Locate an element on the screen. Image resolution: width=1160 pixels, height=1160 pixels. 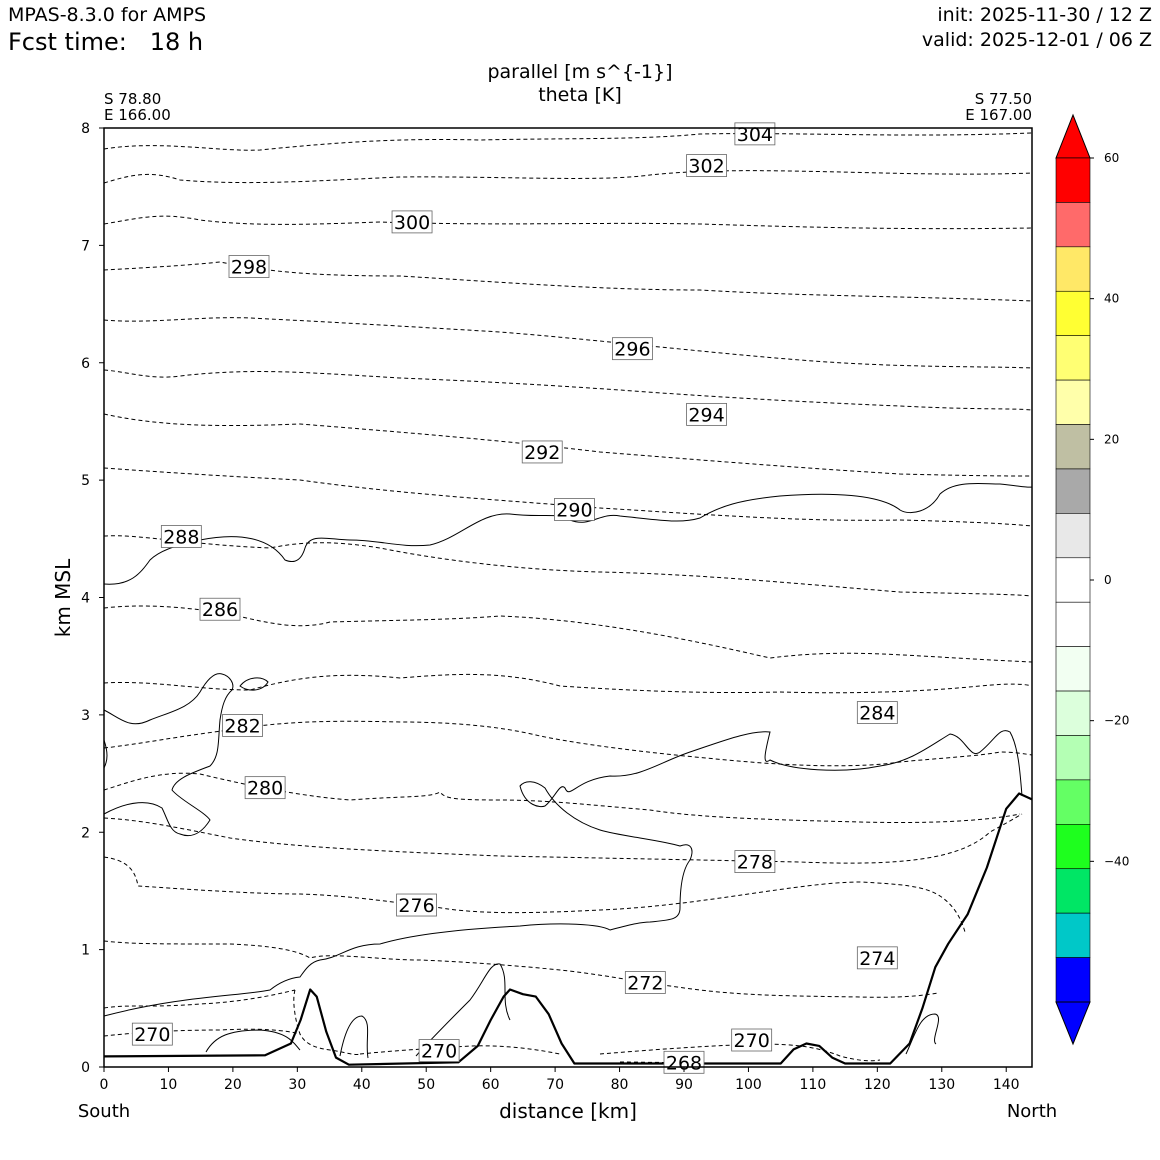
contour-label-text: 272 is located at coordinates (645, 983).